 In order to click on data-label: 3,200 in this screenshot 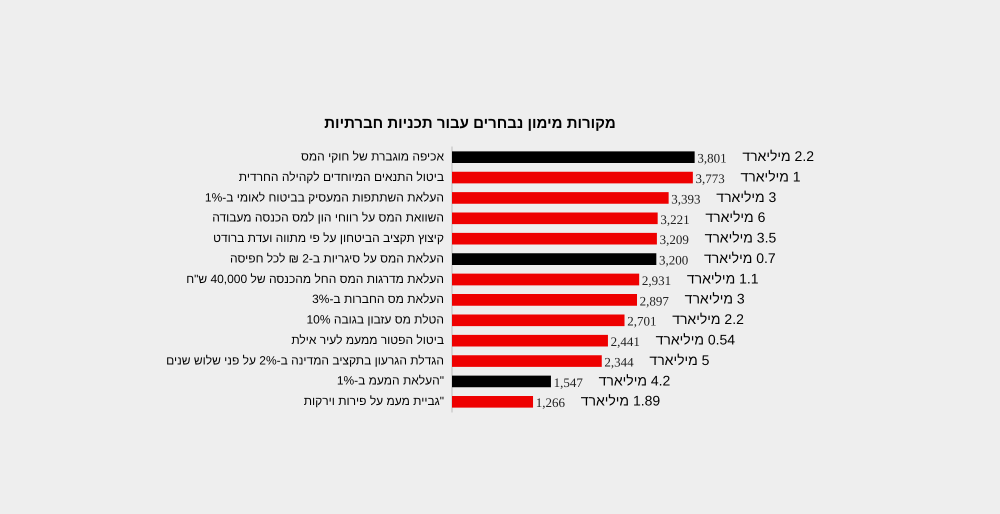, I will do `click(673, 260)`.